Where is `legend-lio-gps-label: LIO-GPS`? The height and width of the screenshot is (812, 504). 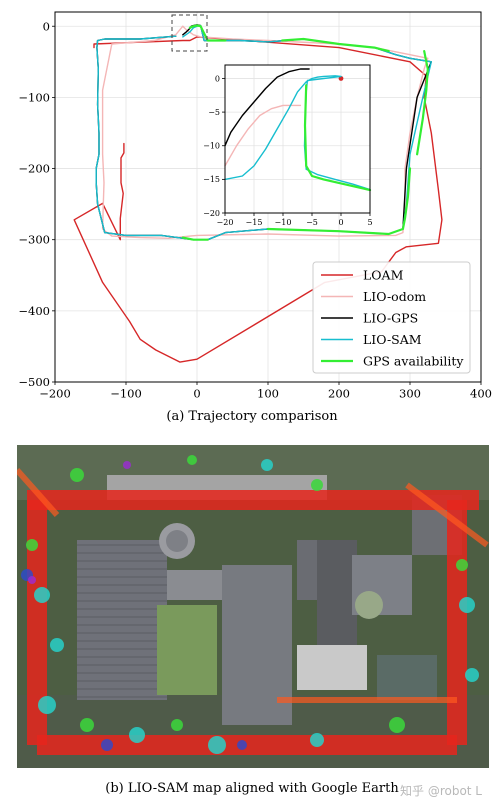
legend-lio-gps-label: LIO-GPS is located at coordinates (390, 318).